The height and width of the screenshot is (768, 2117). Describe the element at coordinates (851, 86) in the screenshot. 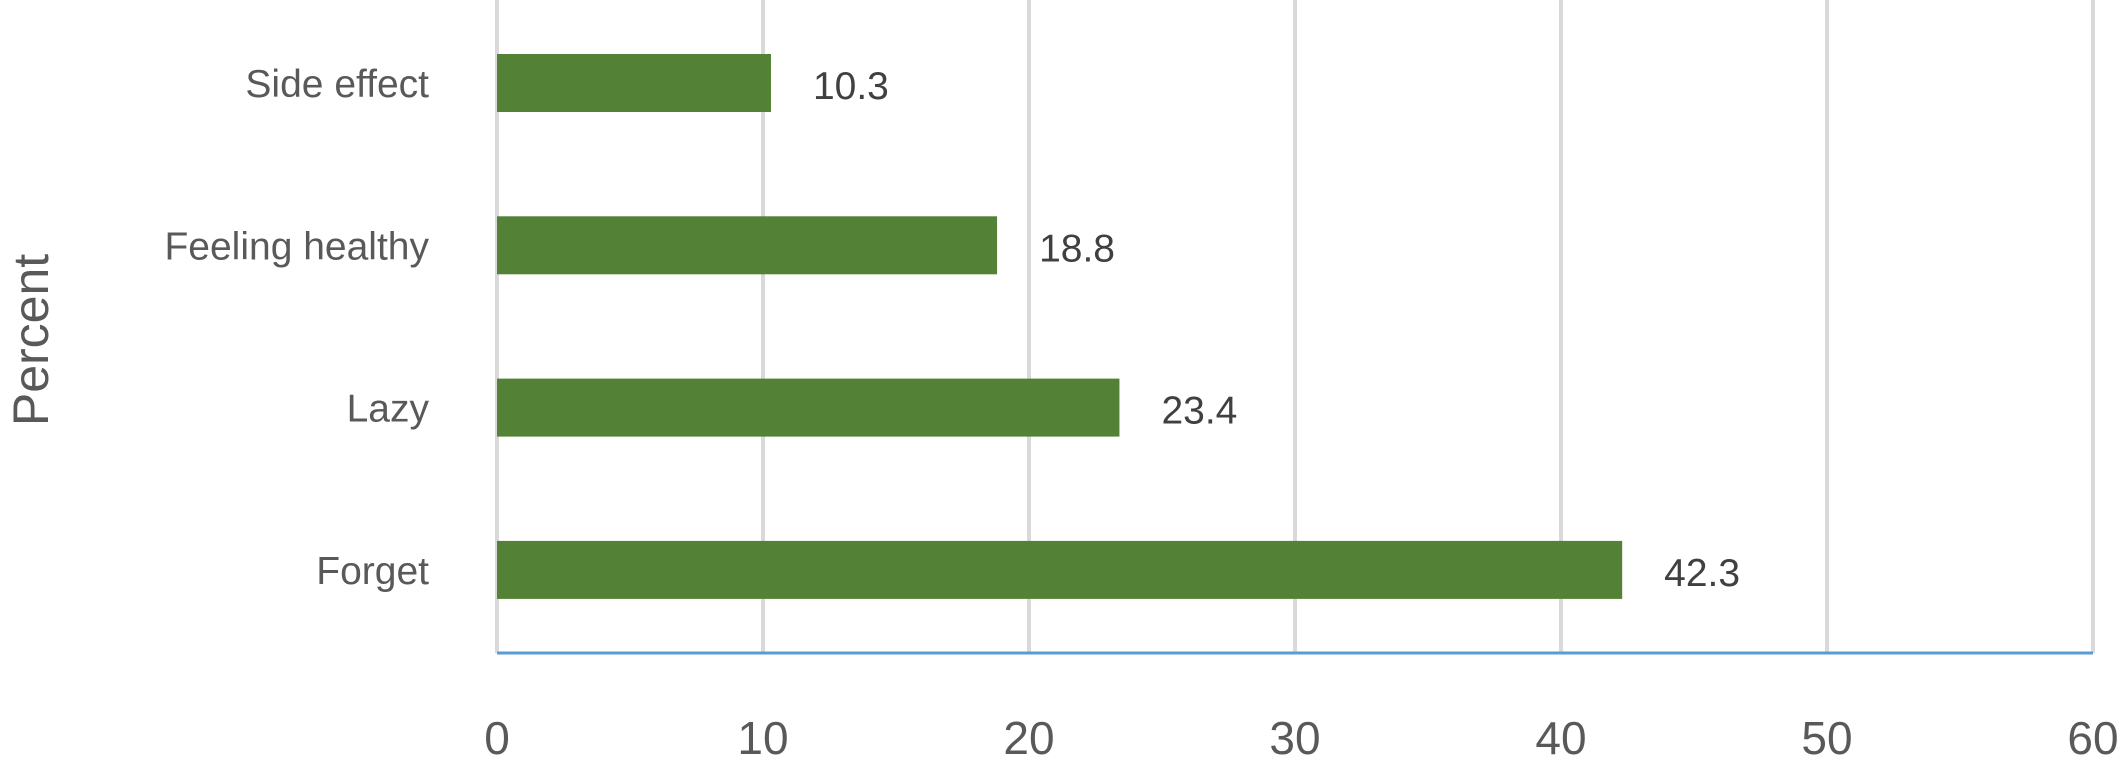

I see `data-label: 10.3` at that location.